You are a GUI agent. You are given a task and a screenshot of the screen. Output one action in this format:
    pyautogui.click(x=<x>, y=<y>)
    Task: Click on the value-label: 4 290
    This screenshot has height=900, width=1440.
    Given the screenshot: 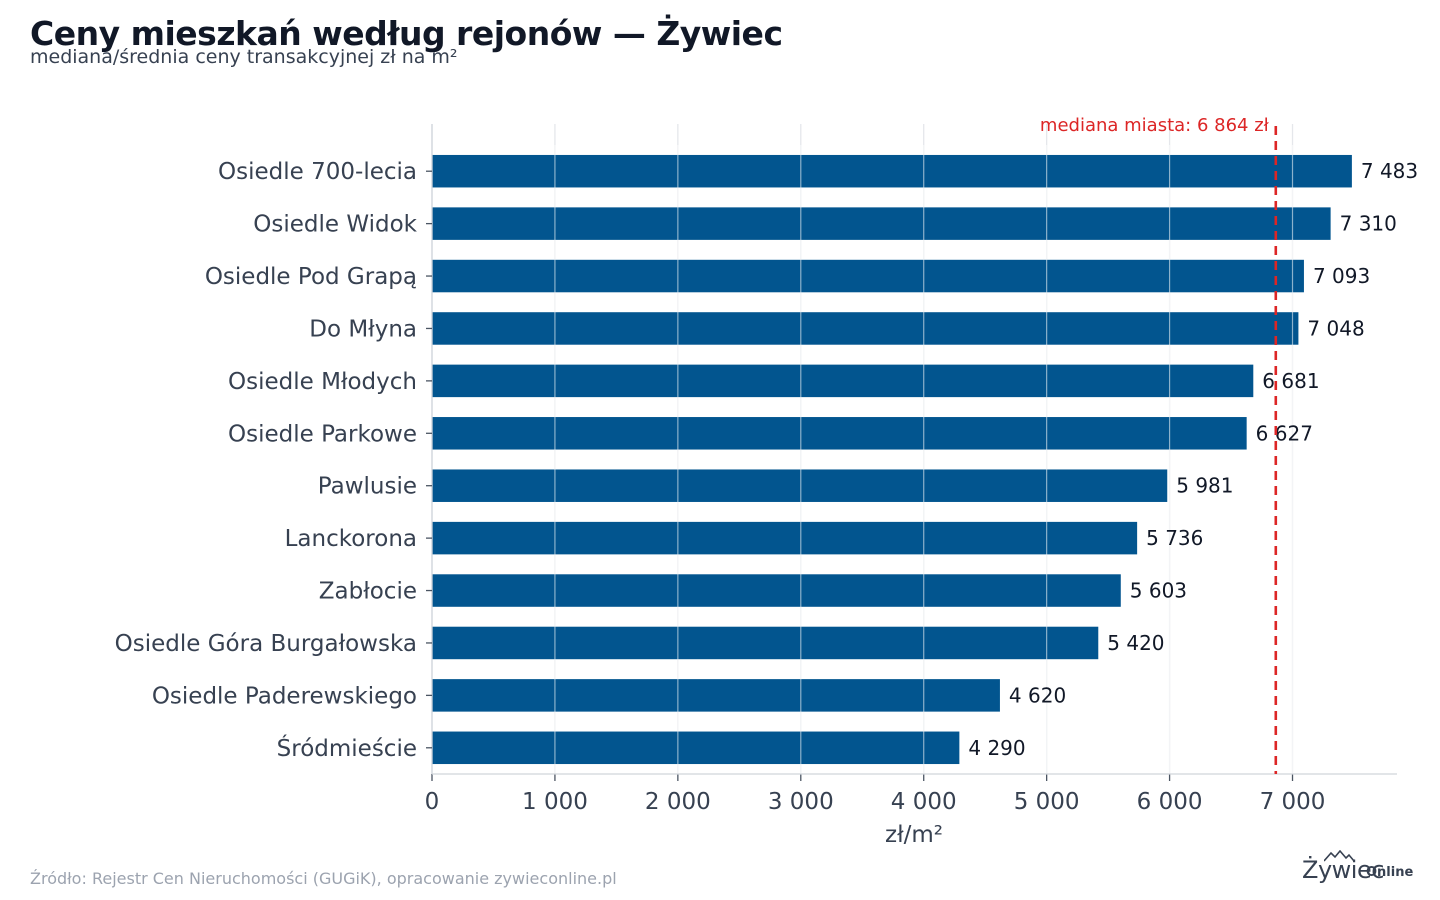 What is the action you would take?
    pyautogui.click(x=996, y=748)
    